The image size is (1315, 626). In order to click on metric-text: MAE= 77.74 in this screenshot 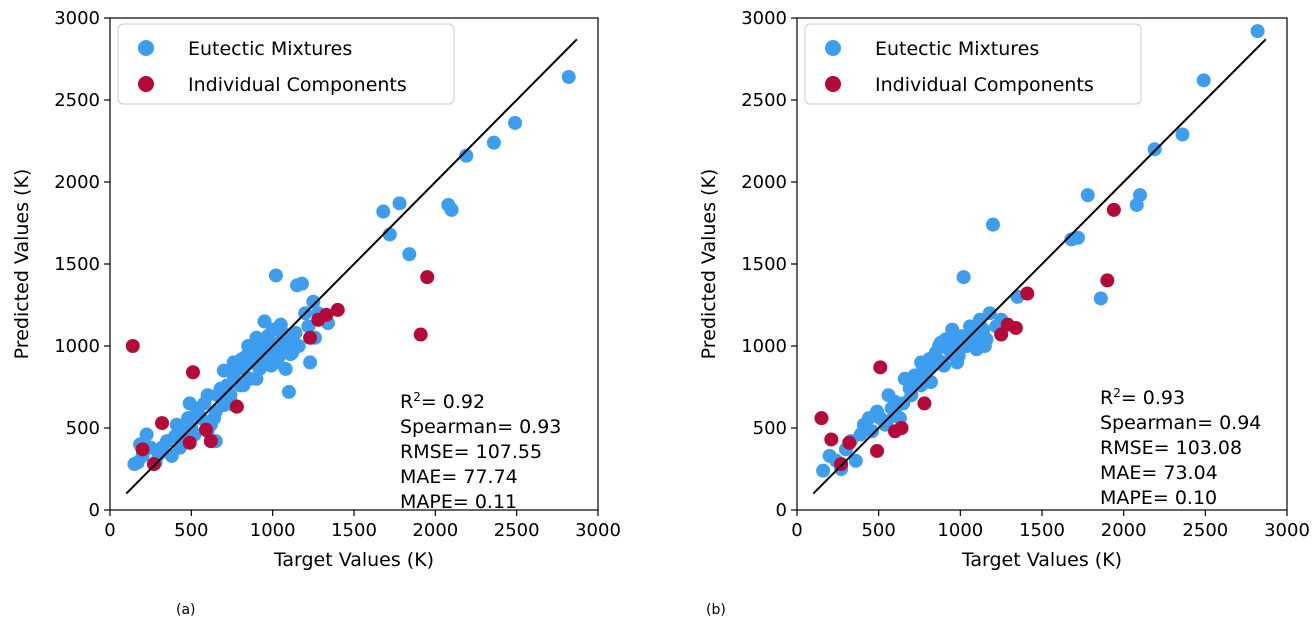, I will do `click(459, 477)`.